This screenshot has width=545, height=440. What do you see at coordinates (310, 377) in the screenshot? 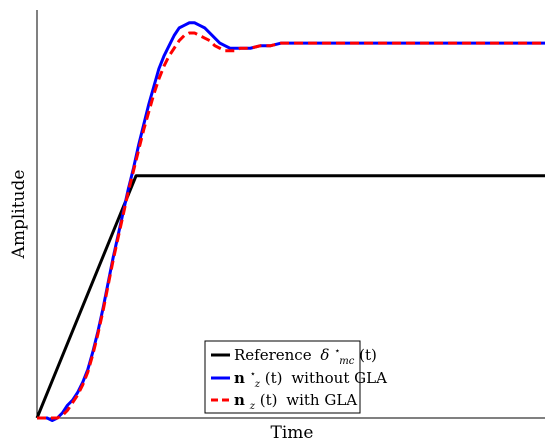
I see `legend-label-without-gla: n ⋆ z (t) without GLA` at bounding box center [310, 377].